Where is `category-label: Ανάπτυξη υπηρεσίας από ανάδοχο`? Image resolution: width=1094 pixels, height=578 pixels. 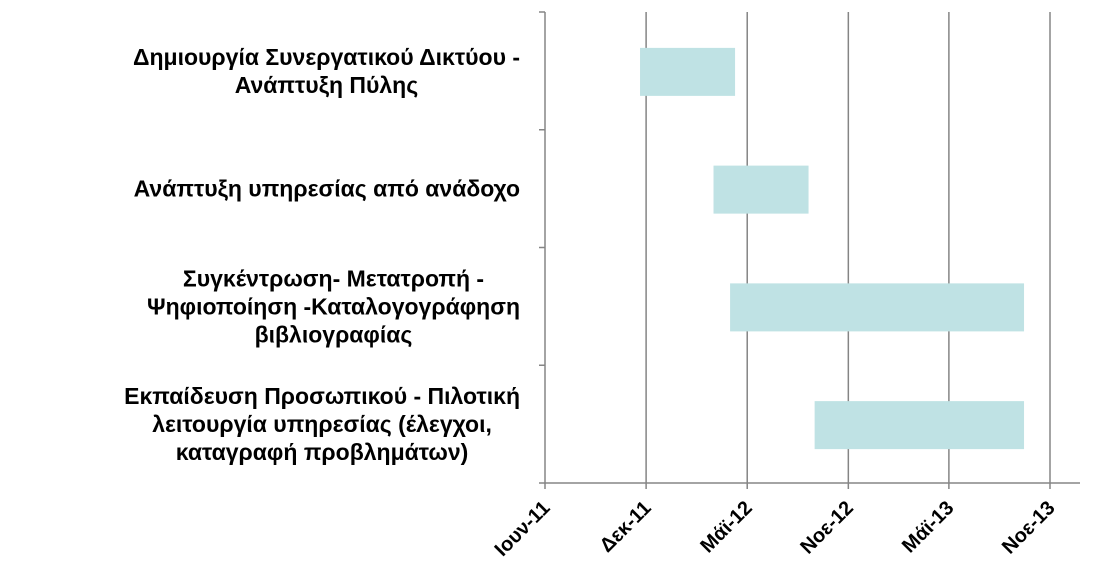 category-label: Ανάπτυξη υπηρεσίας από ανάδοχο is located at coordinates (327, 189).